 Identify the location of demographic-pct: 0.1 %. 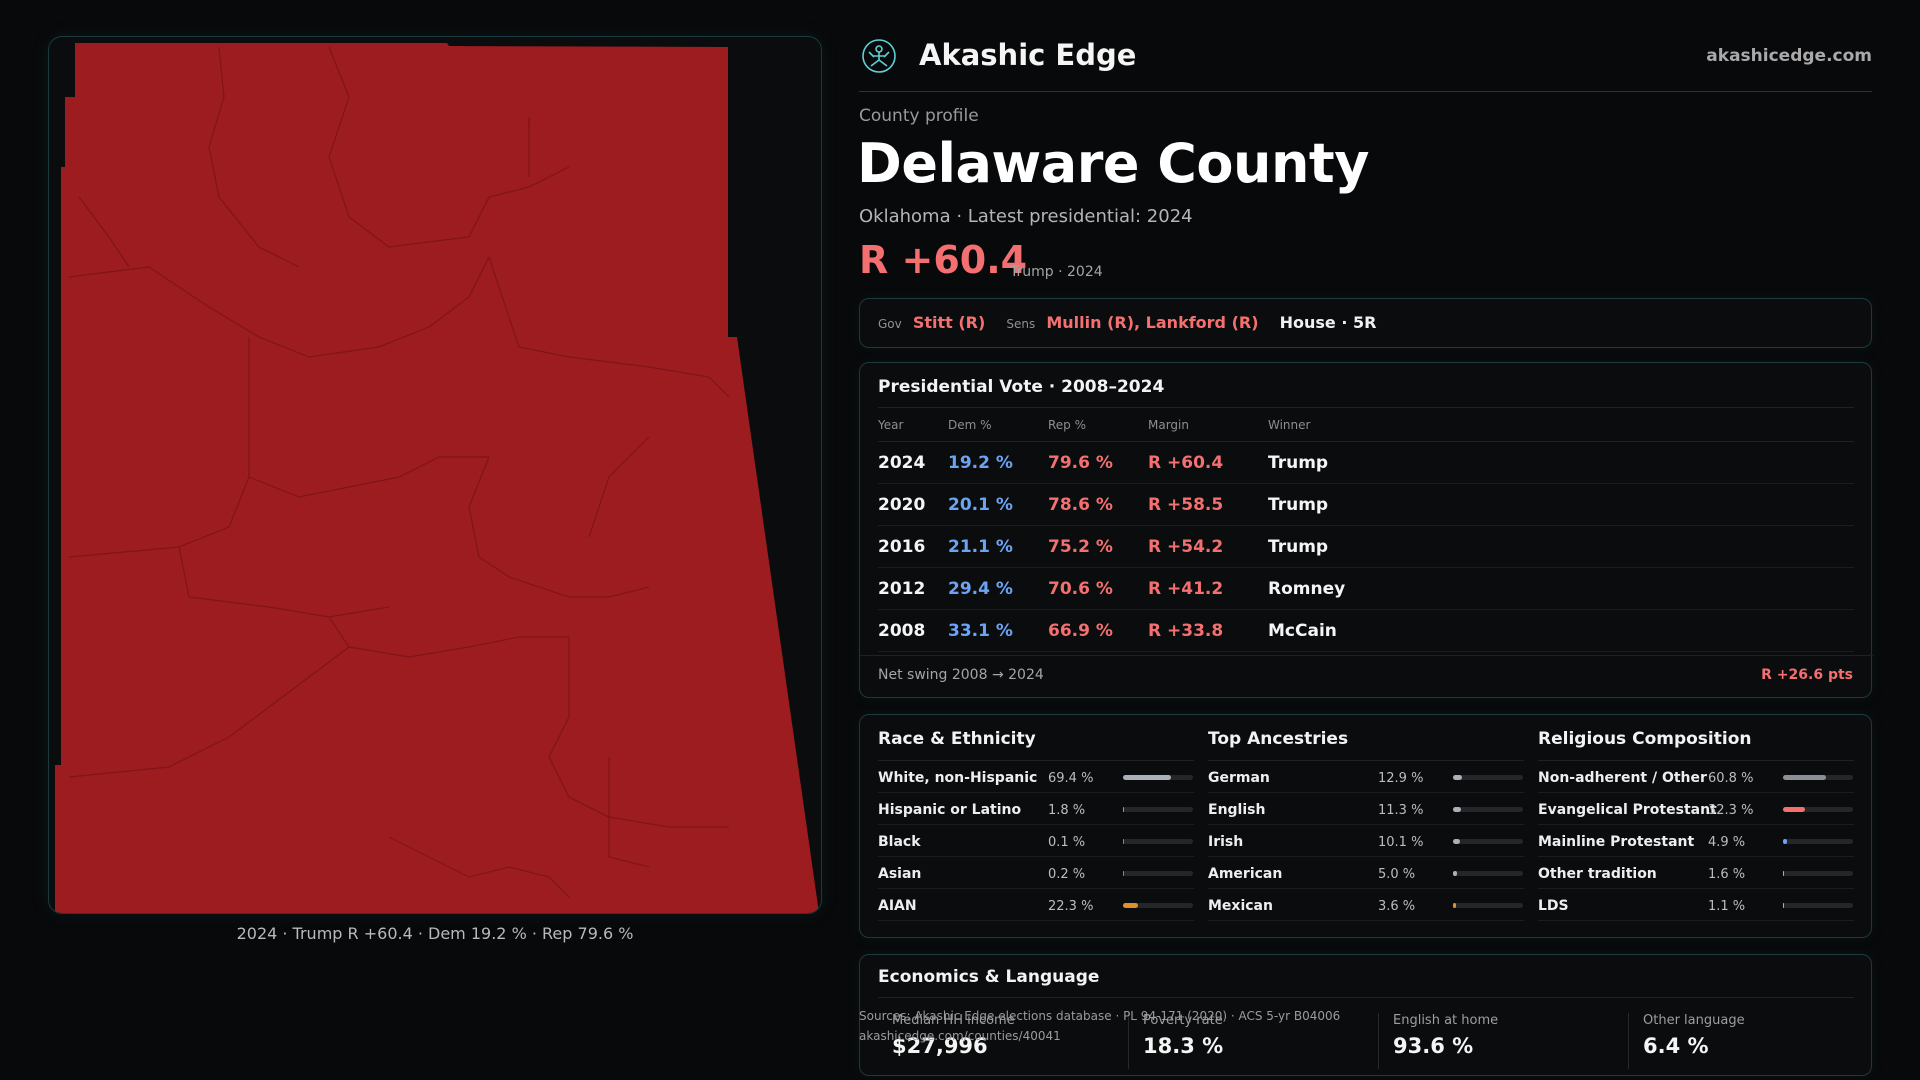
(1067, 842).